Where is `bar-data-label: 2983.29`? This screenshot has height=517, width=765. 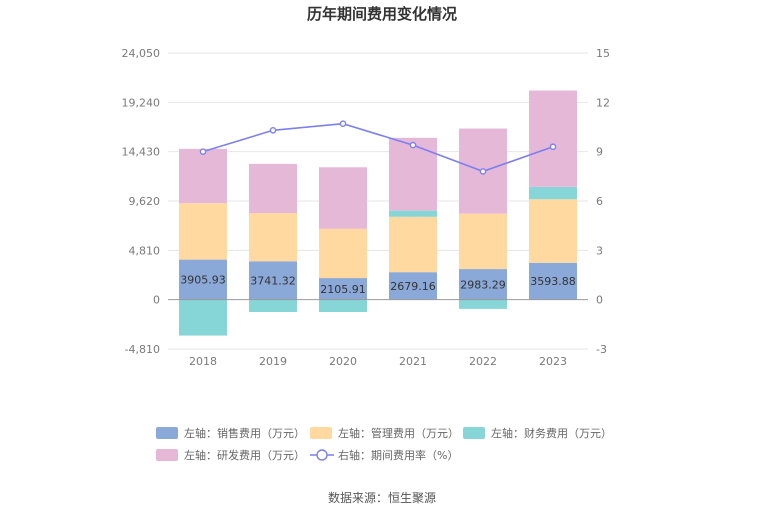 bar-data-label: 2983.29 is located at coordinates (483, 284).